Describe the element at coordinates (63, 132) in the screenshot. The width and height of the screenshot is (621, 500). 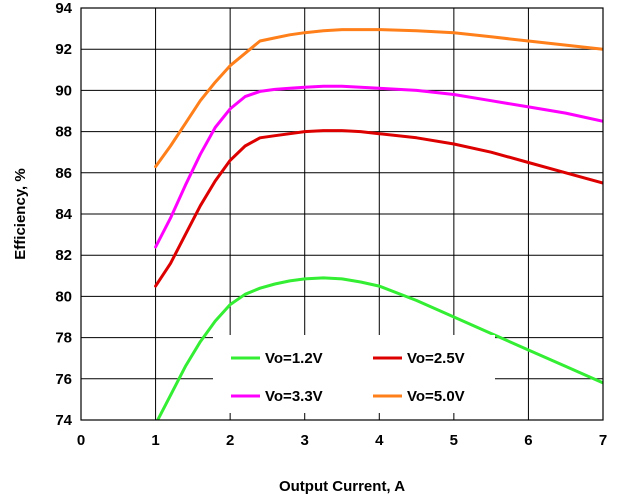
I see `y-tick-label: 88` at that location.